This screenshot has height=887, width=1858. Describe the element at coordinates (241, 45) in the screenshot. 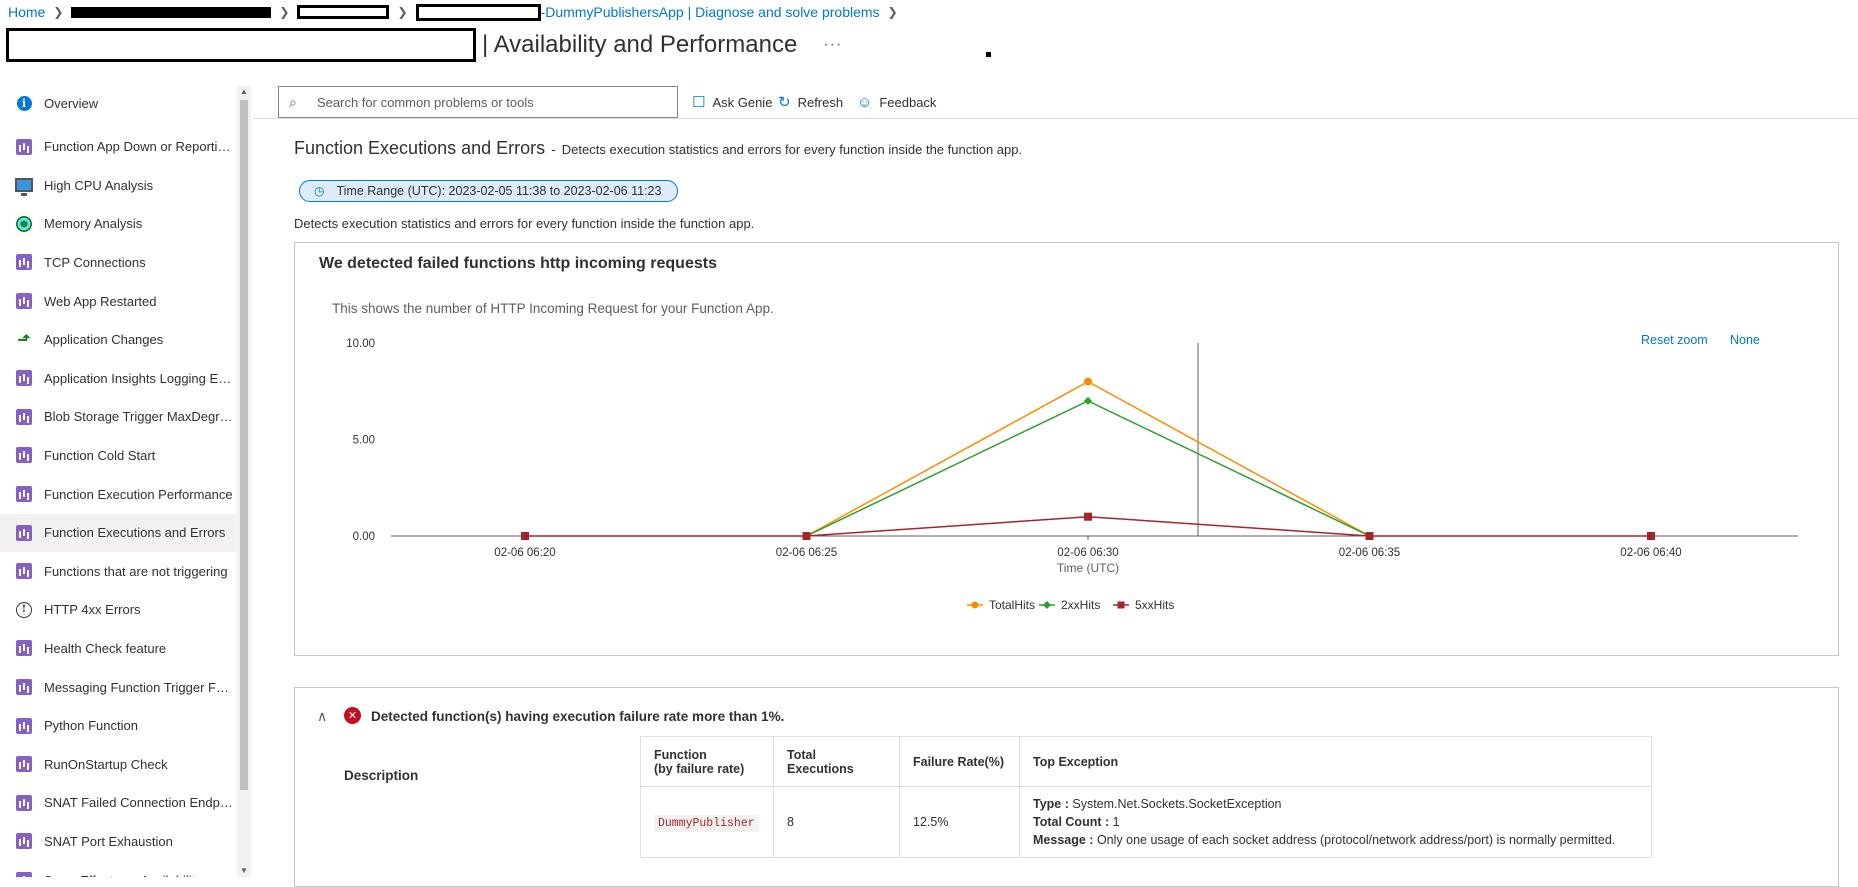

I see `redacted-resource-name` at that location.